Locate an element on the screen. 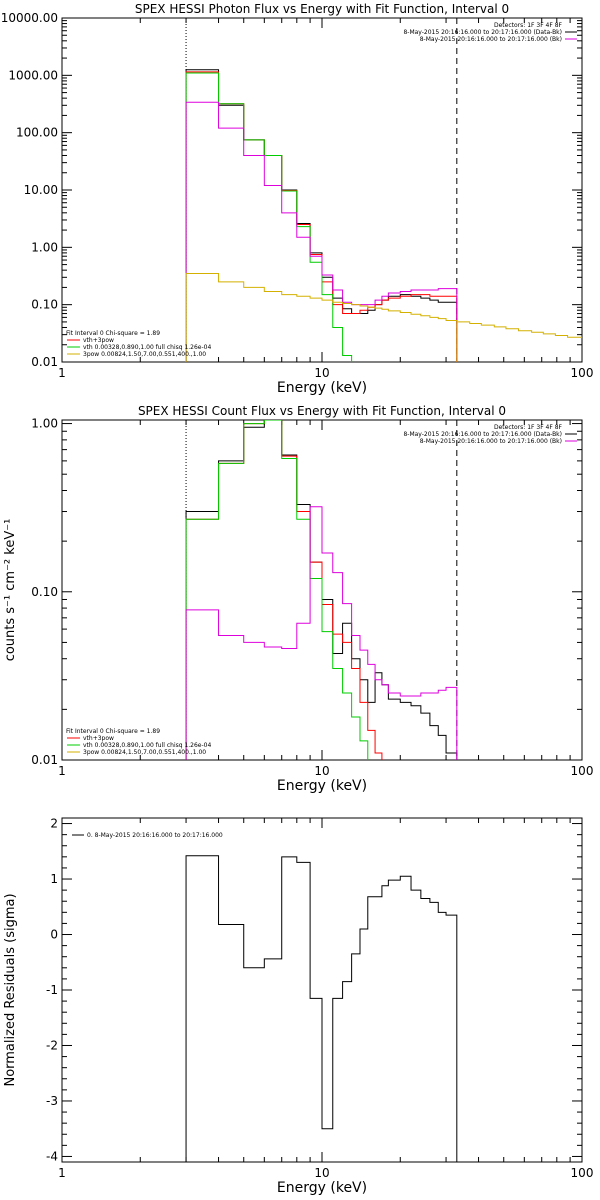  y-tick-label: 10000.00 is located at coordinates (29, 18).